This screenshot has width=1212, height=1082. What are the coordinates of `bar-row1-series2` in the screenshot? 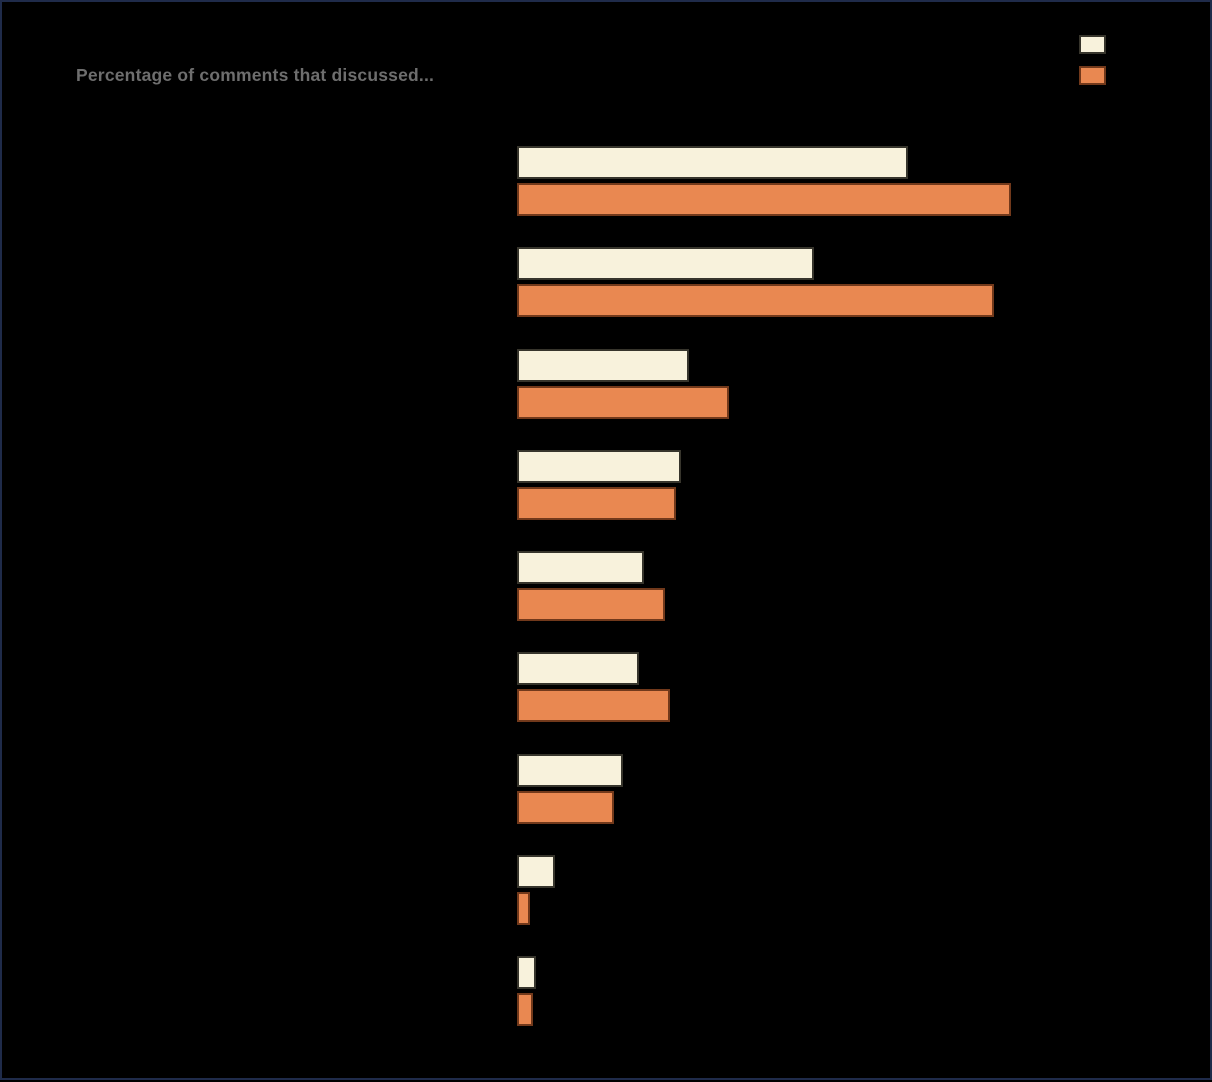 It's located at (764, 199).